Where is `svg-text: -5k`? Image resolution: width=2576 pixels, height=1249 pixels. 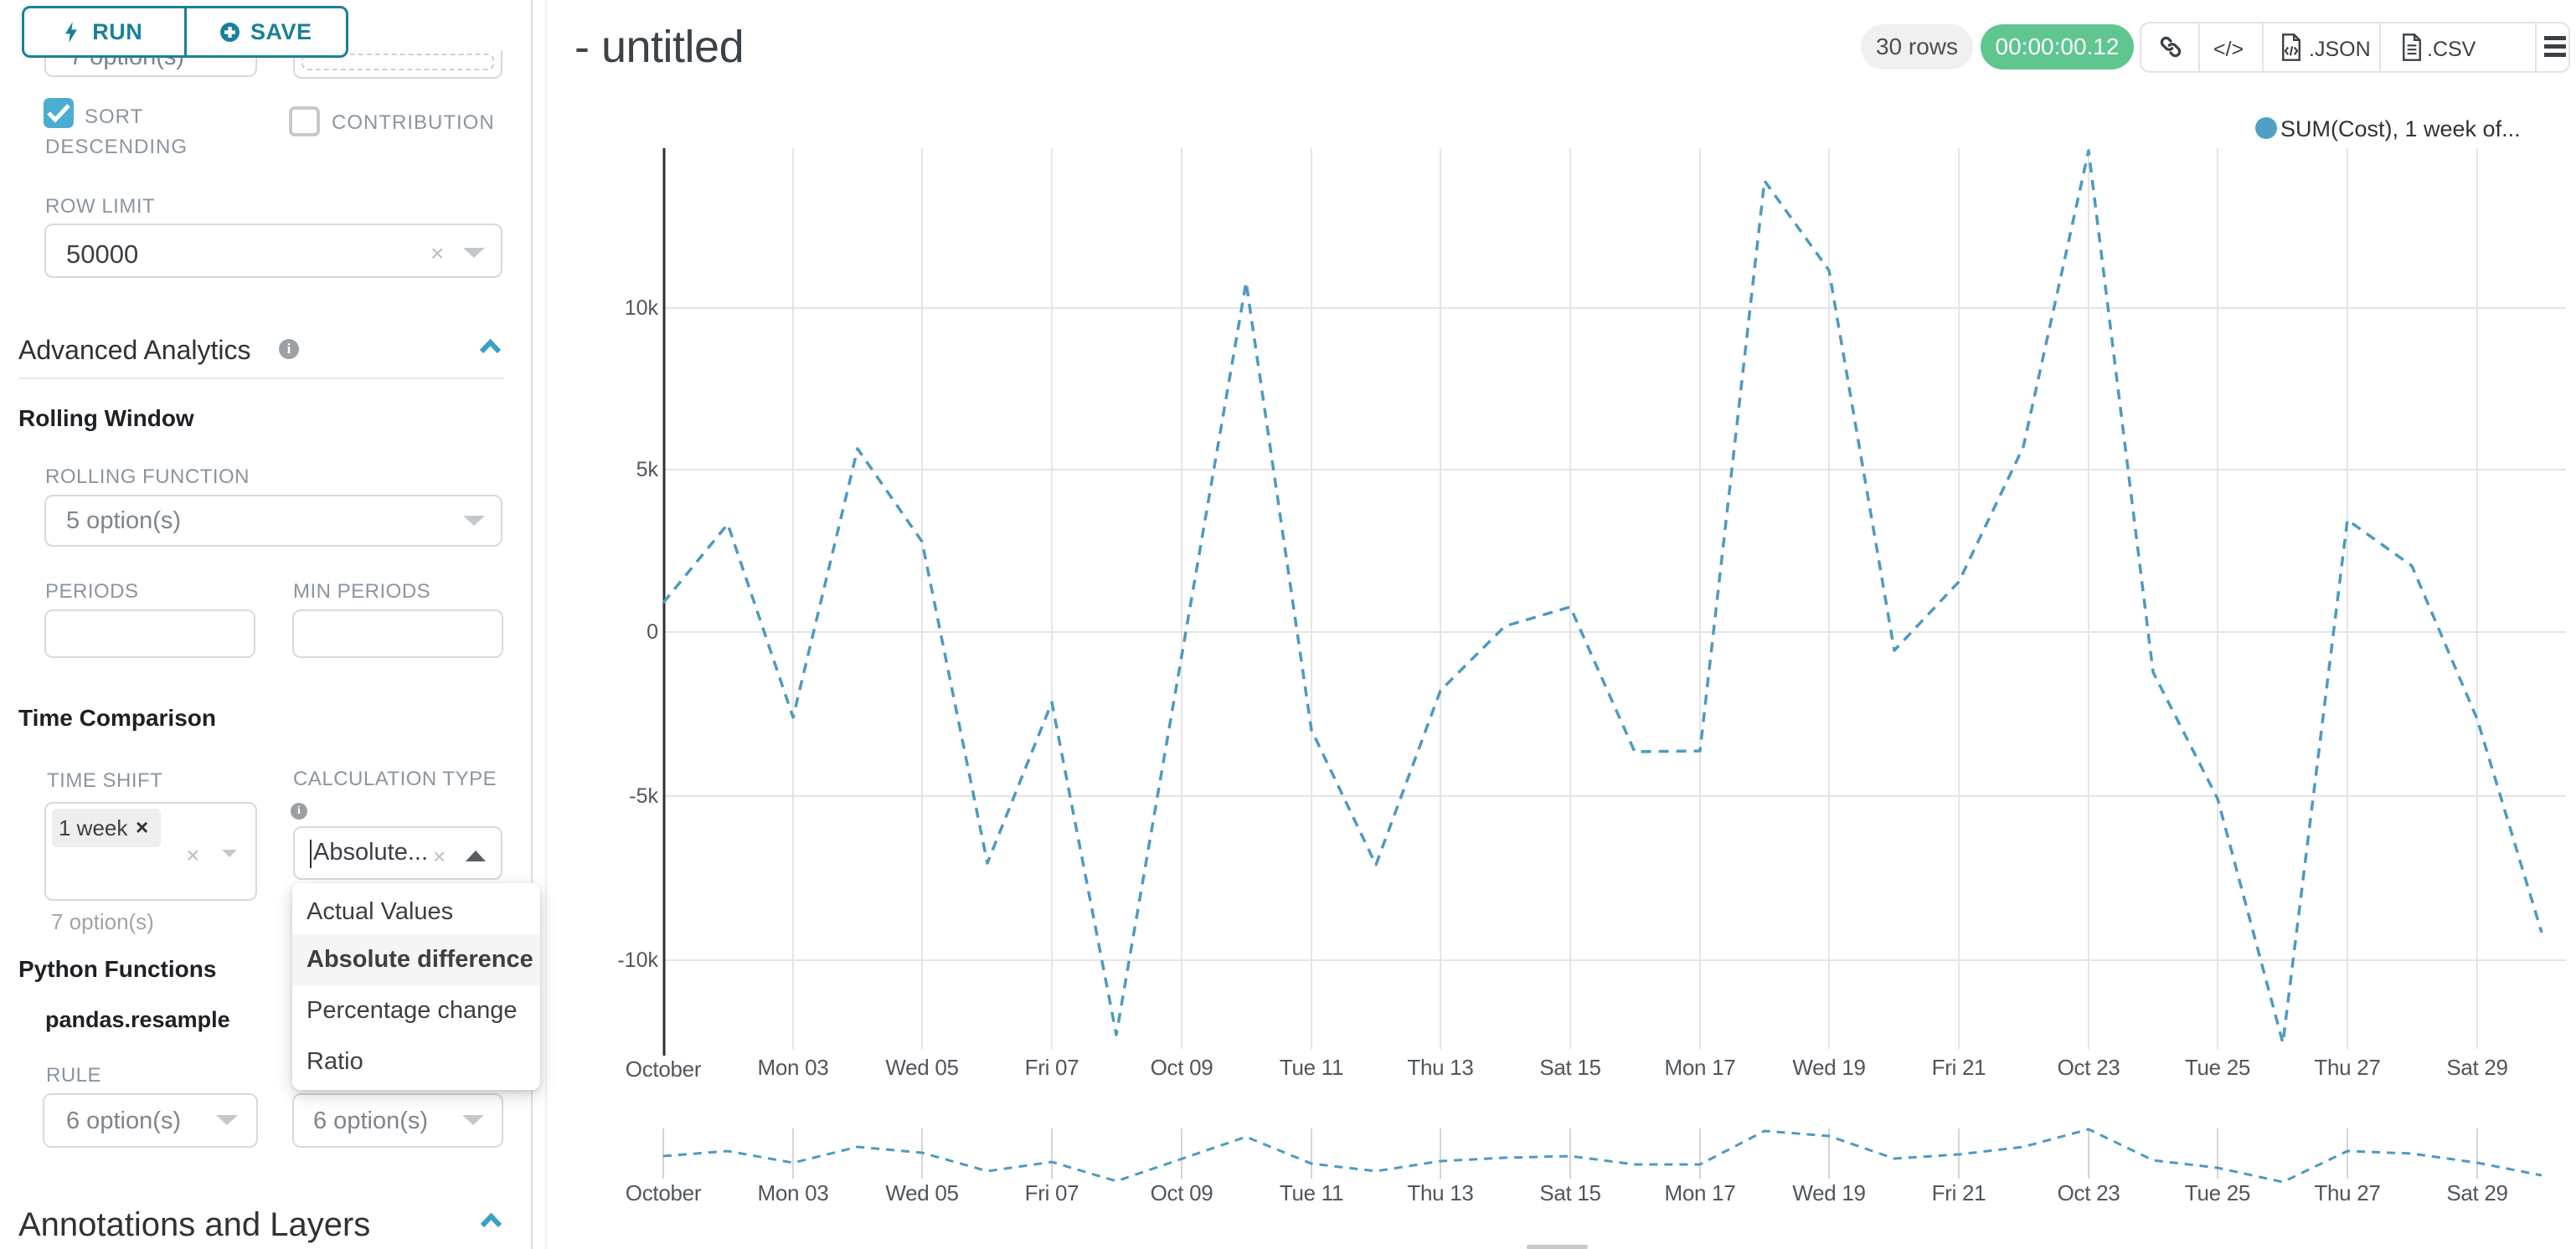 svg-text: -5k is located at coordinates (643, 796).